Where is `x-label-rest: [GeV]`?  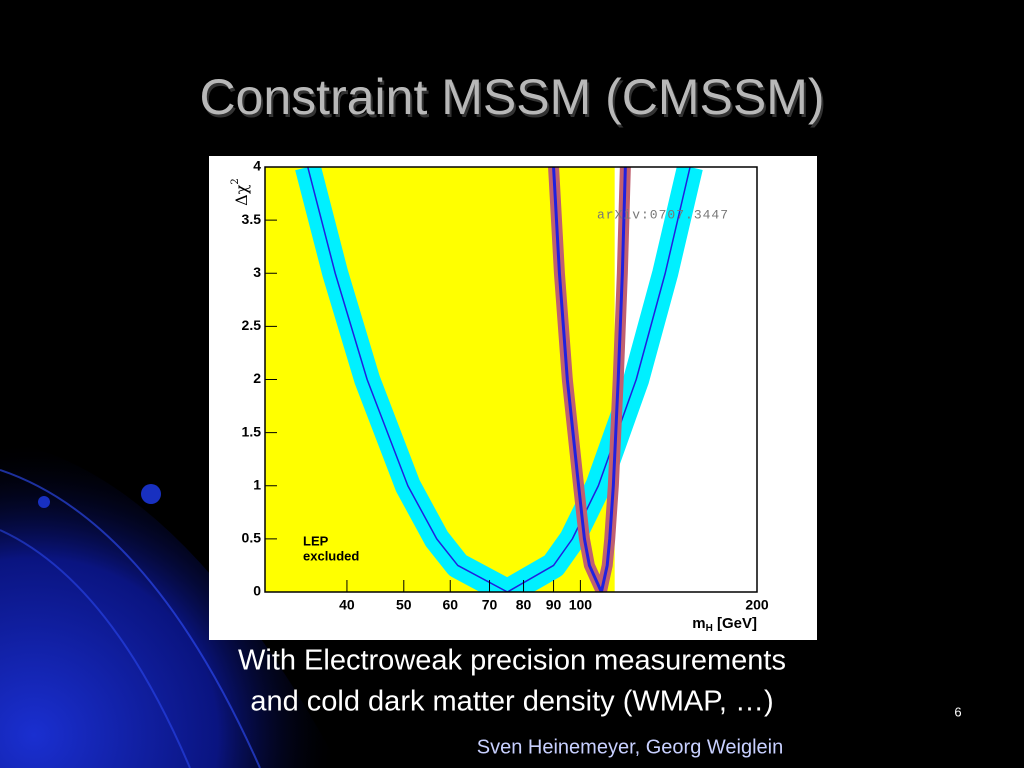 x-label-rest: [GeV] is located at coordinates (735, 623).